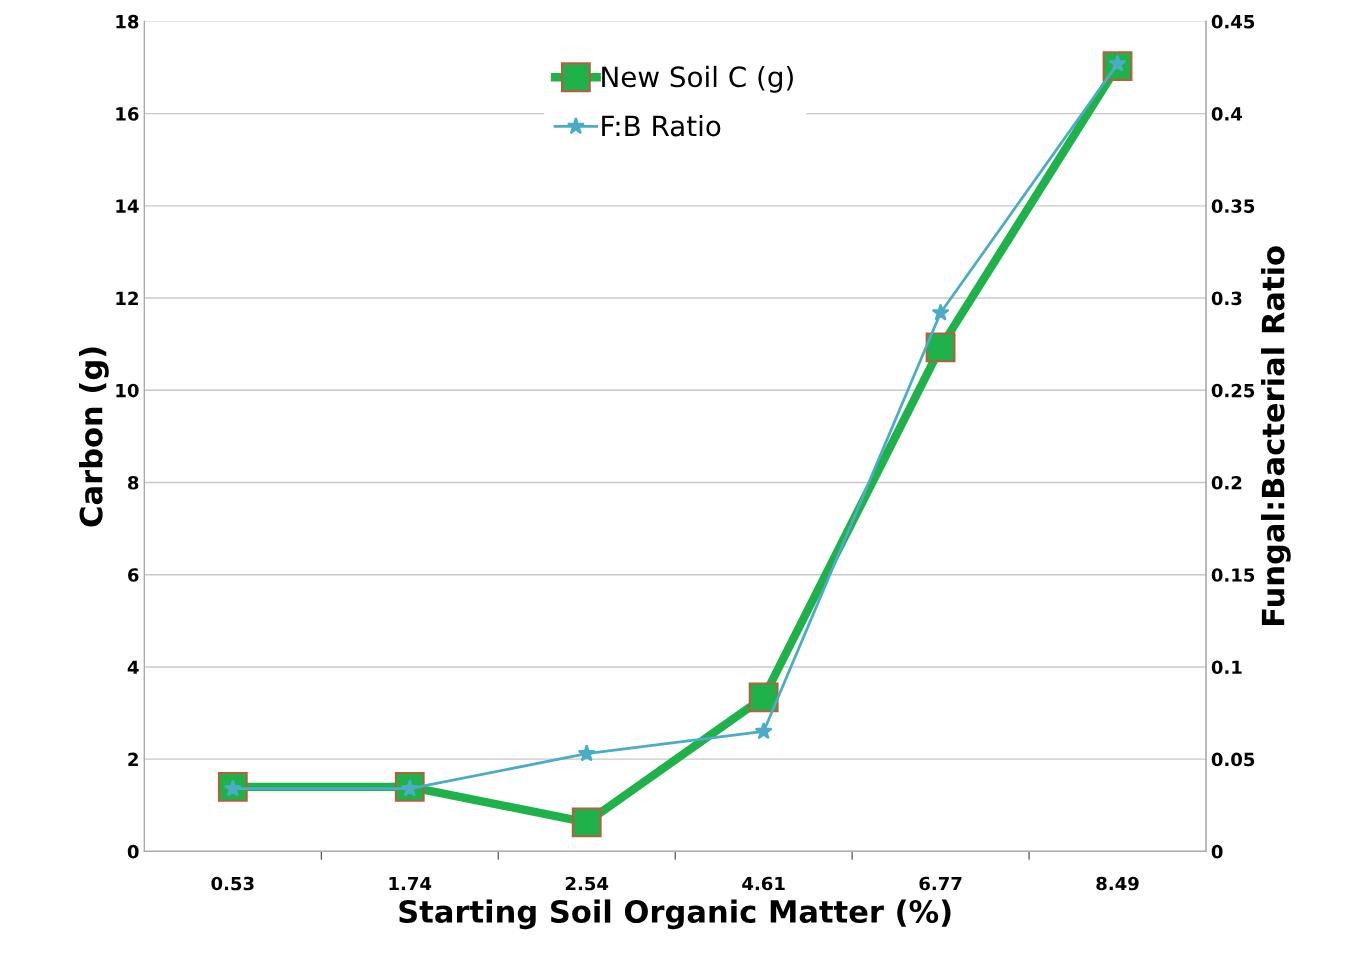 This screenshot has width=1349, height=973. Describe the element at coordinates (1233, 575) in the screenshot. I see `y2-tick-label: 0.15` at that location.